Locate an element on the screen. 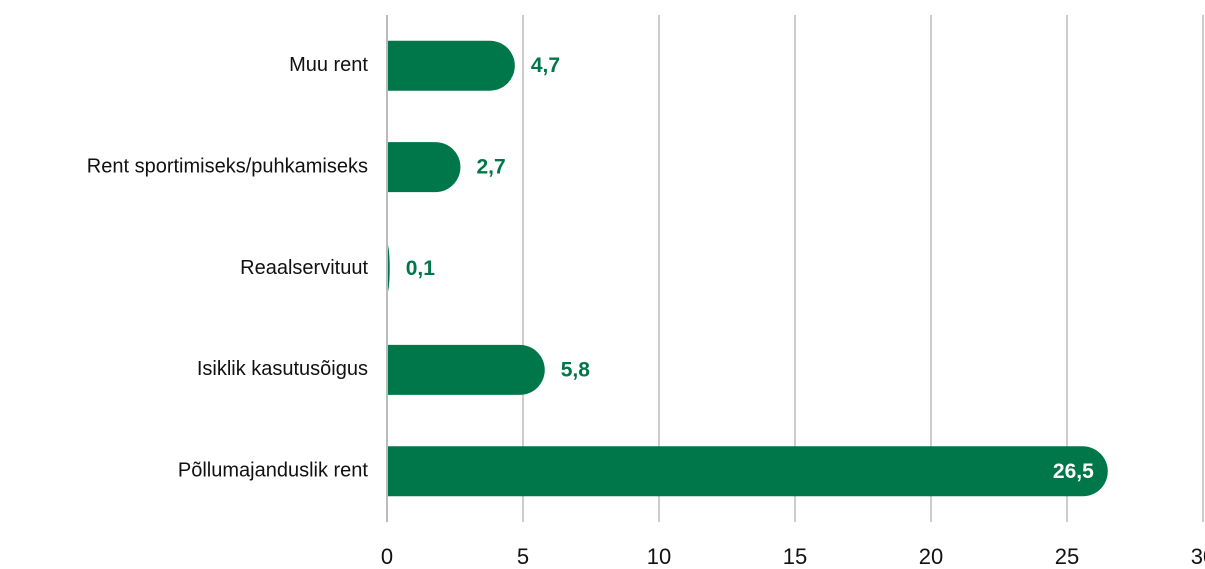  value-label: 0,1 is located at coordinates (421, 268).